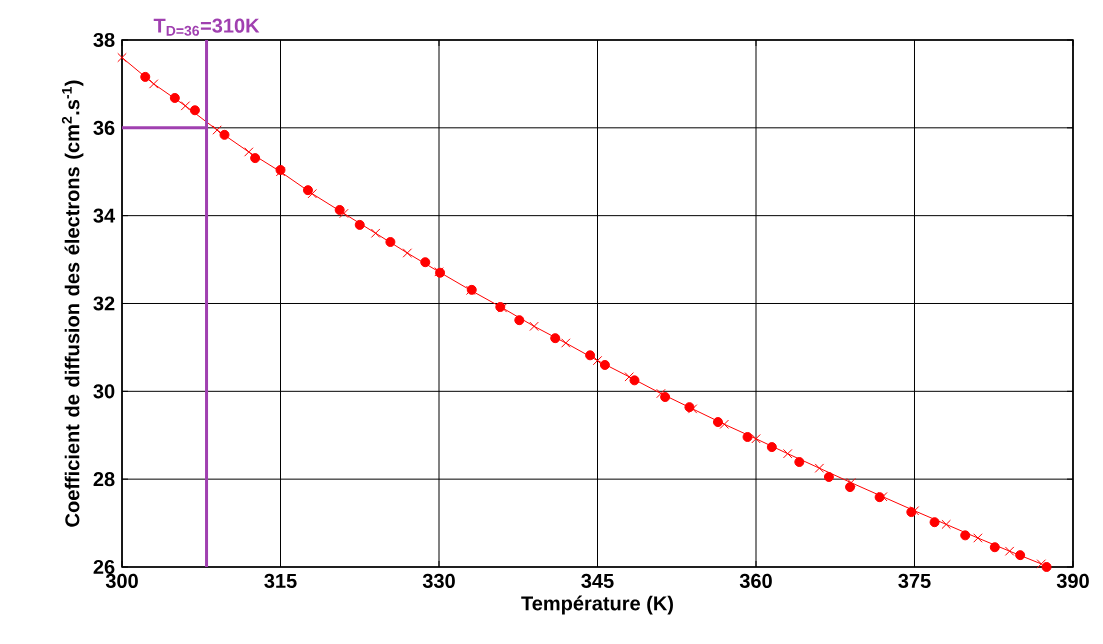  What do you see at coordinates (72, 303) in the screenshot?
I see `y-axis-title: Coefficient de diffusion des électrons (cm$^{2}$.s$^{-1}$)` at bounding box center [72, 303].